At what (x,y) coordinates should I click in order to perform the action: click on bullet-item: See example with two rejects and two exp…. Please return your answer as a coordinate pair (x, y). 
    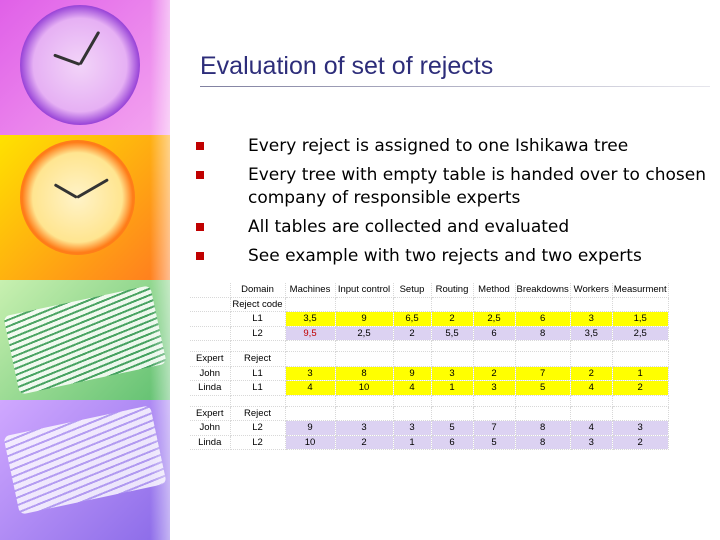
    Looking at the image, I should click on (451, 256).